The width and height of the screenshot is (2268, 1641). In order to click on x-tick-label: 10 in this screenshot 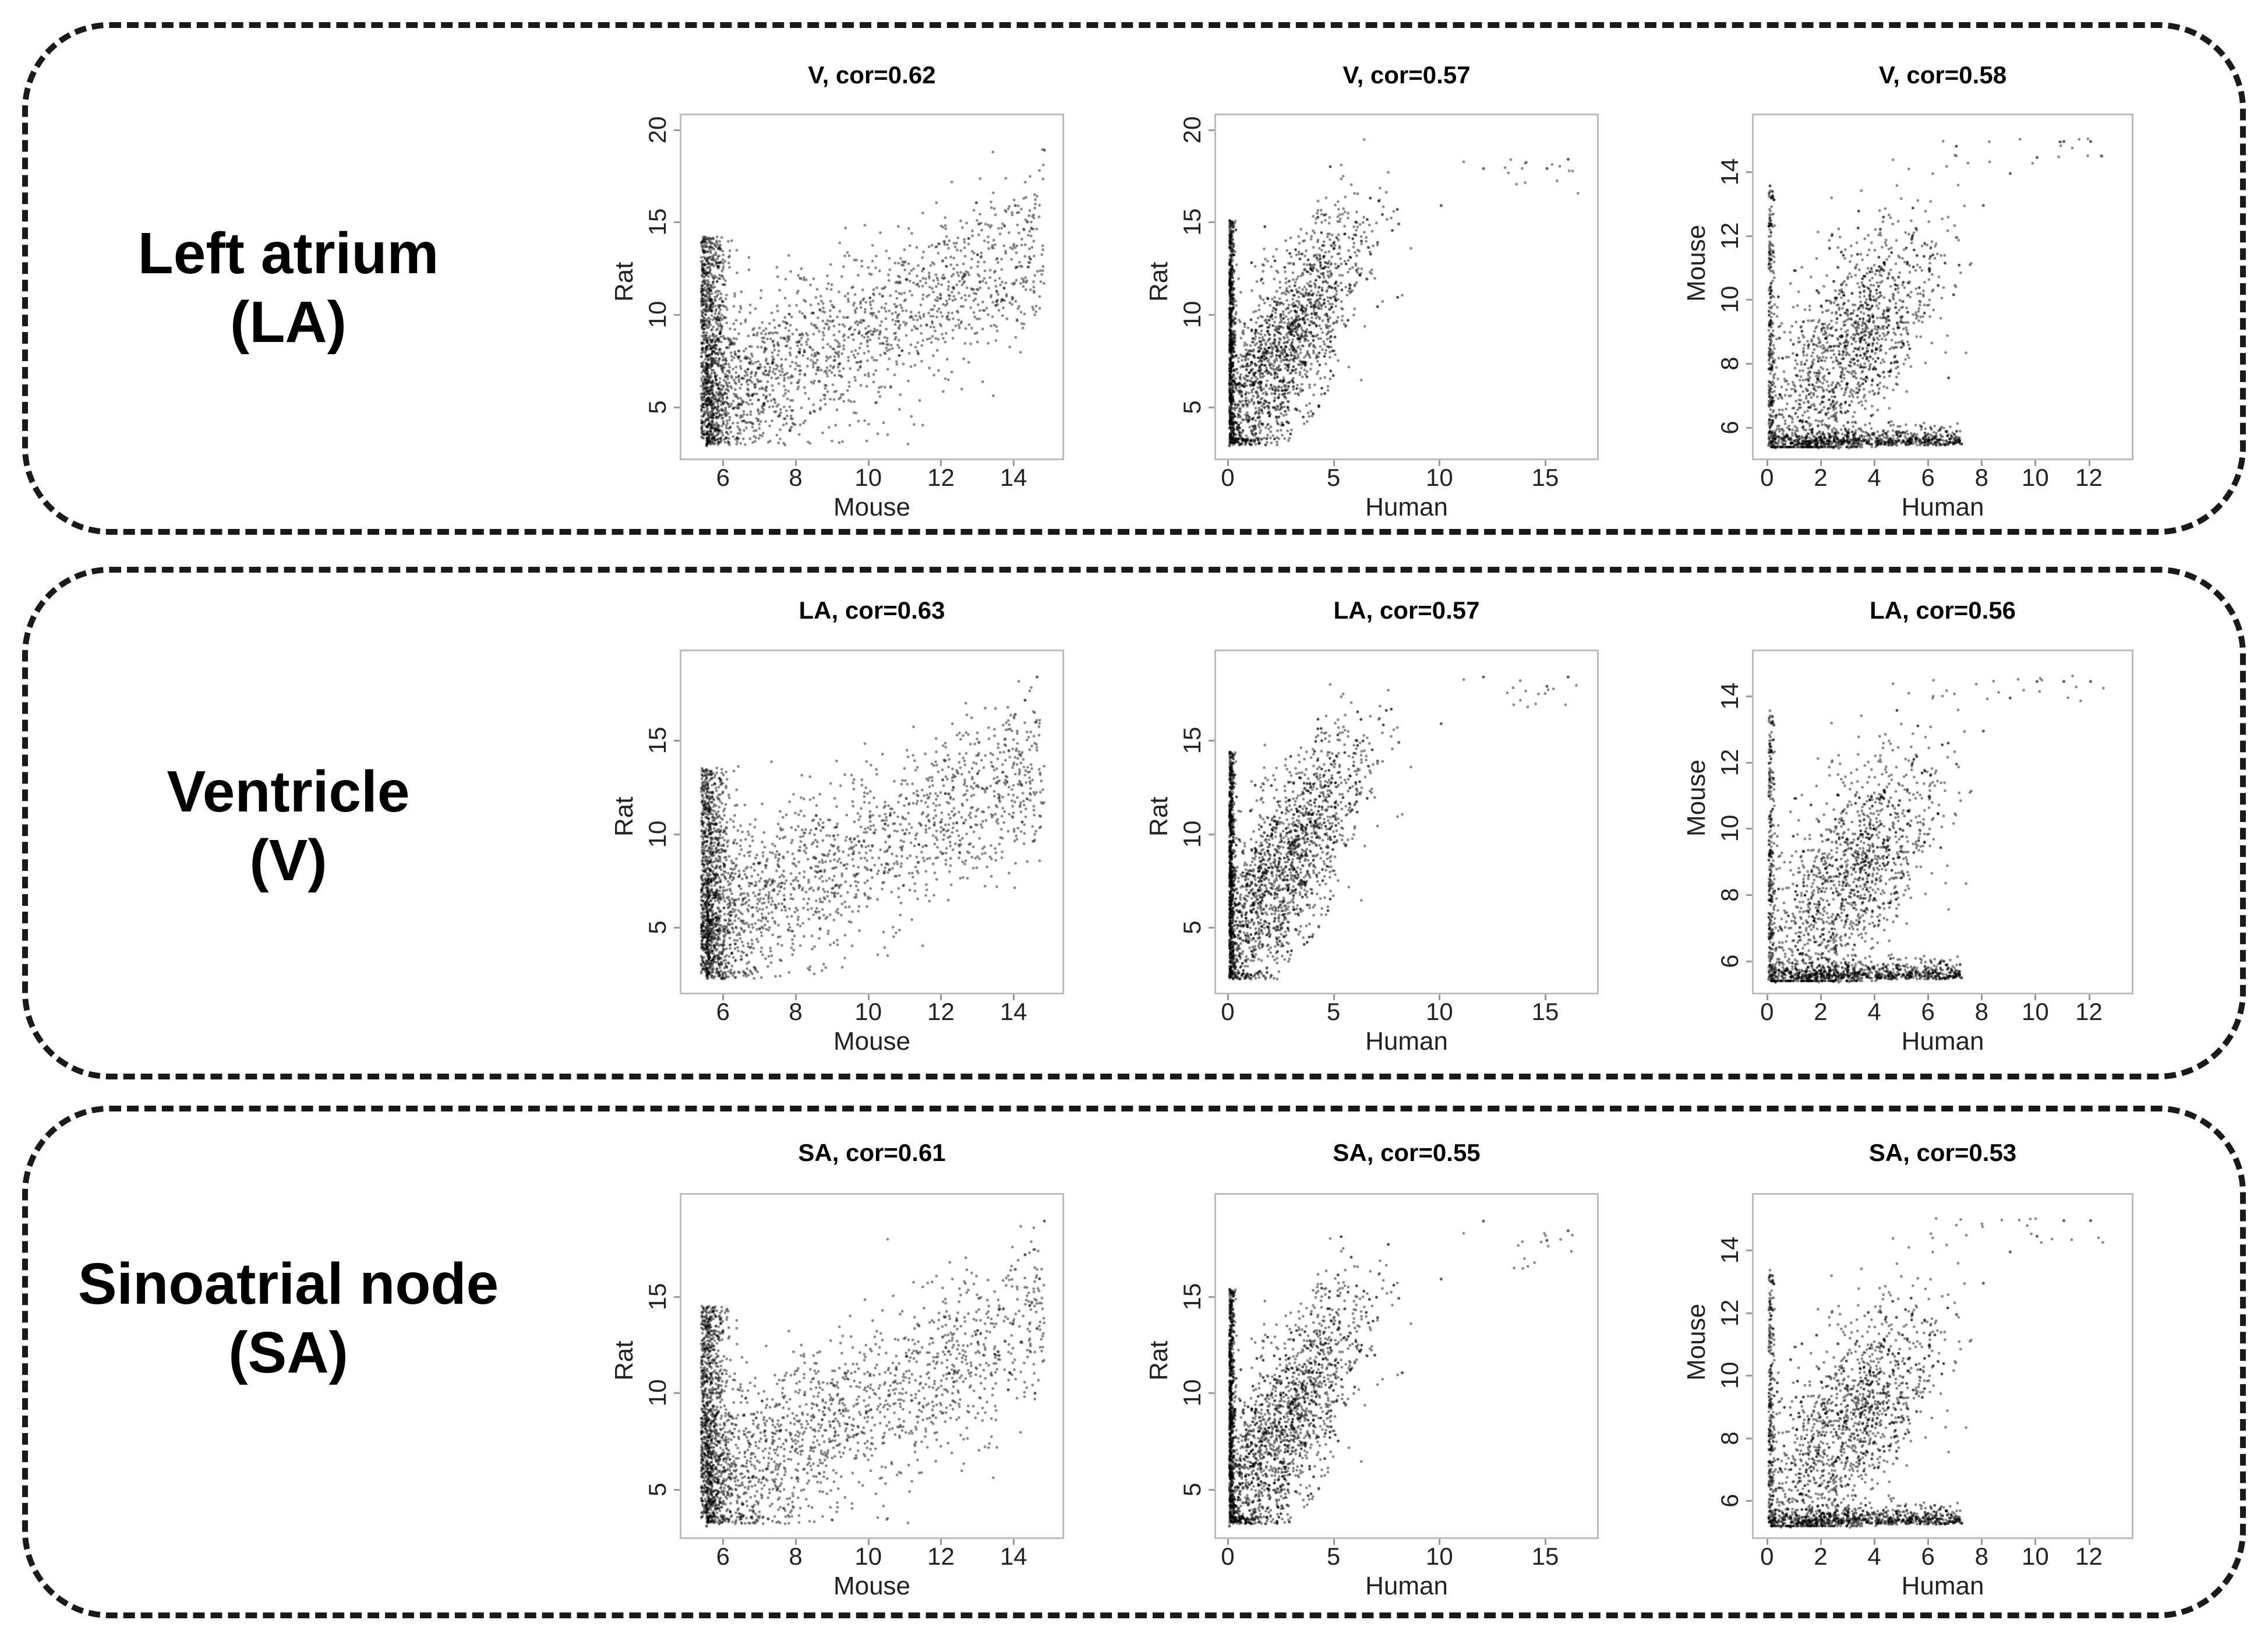, I will do `click(868, 478)`.